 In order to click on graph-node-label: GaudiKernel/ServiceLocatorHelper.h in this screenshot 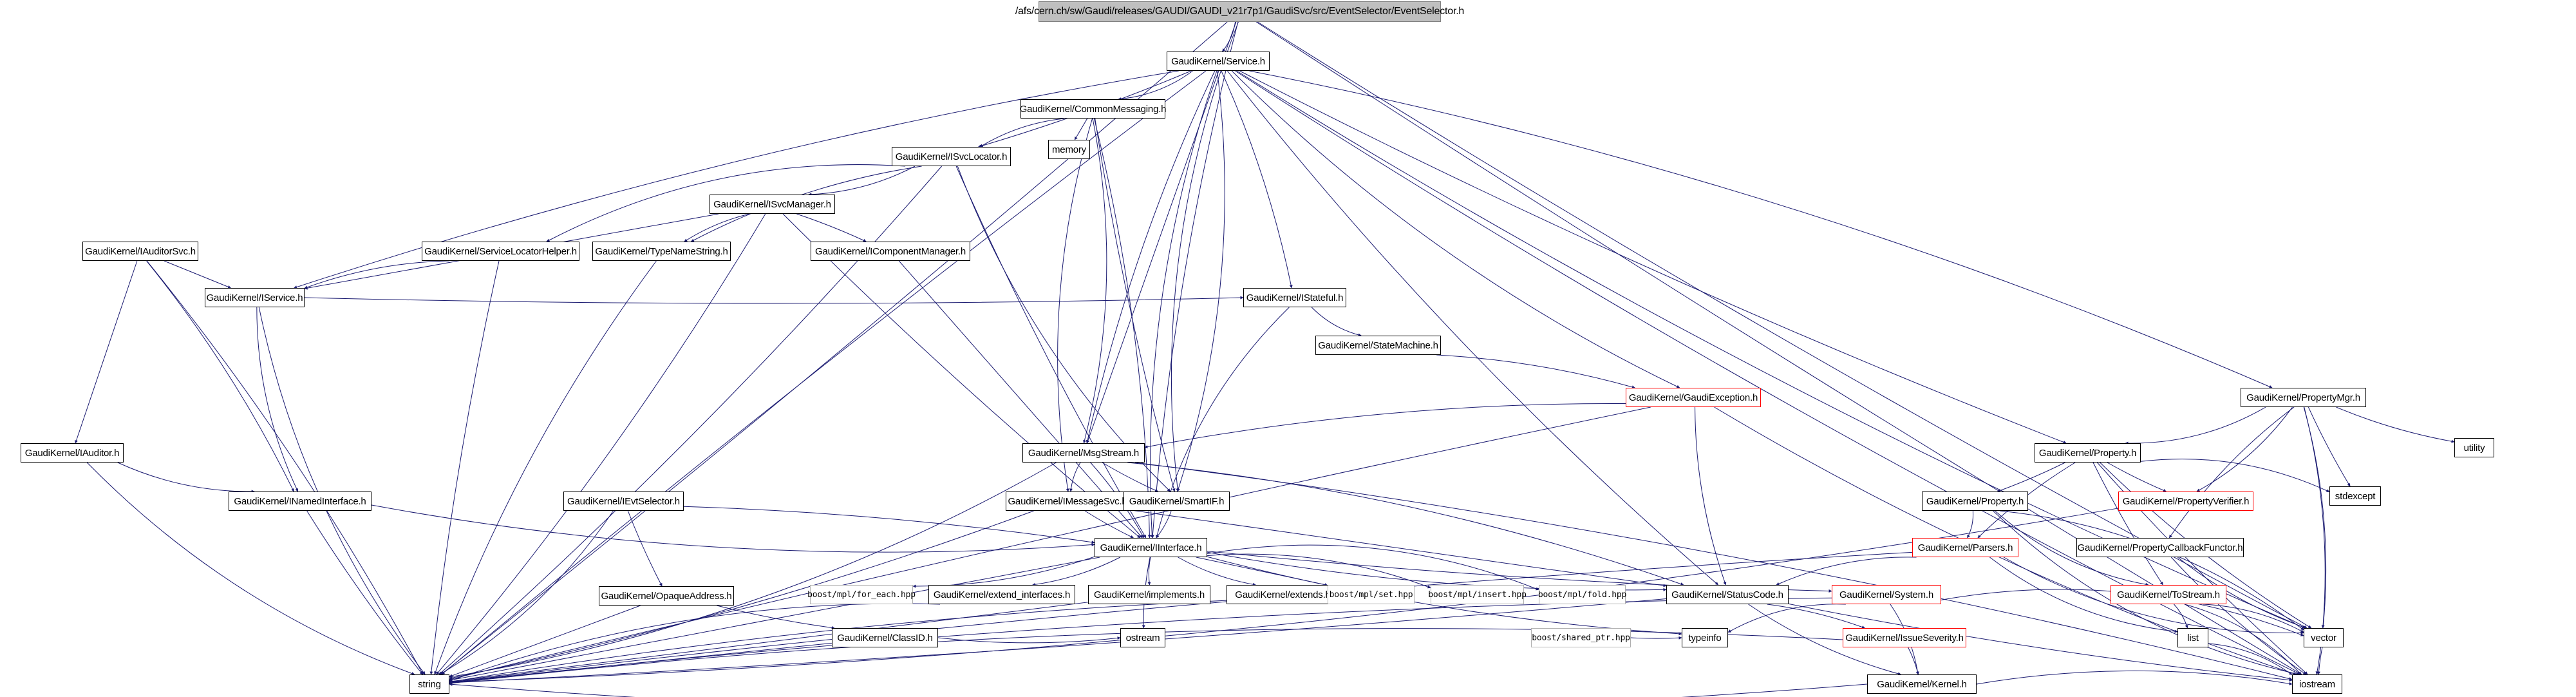, I will do `click(500, 251)`.